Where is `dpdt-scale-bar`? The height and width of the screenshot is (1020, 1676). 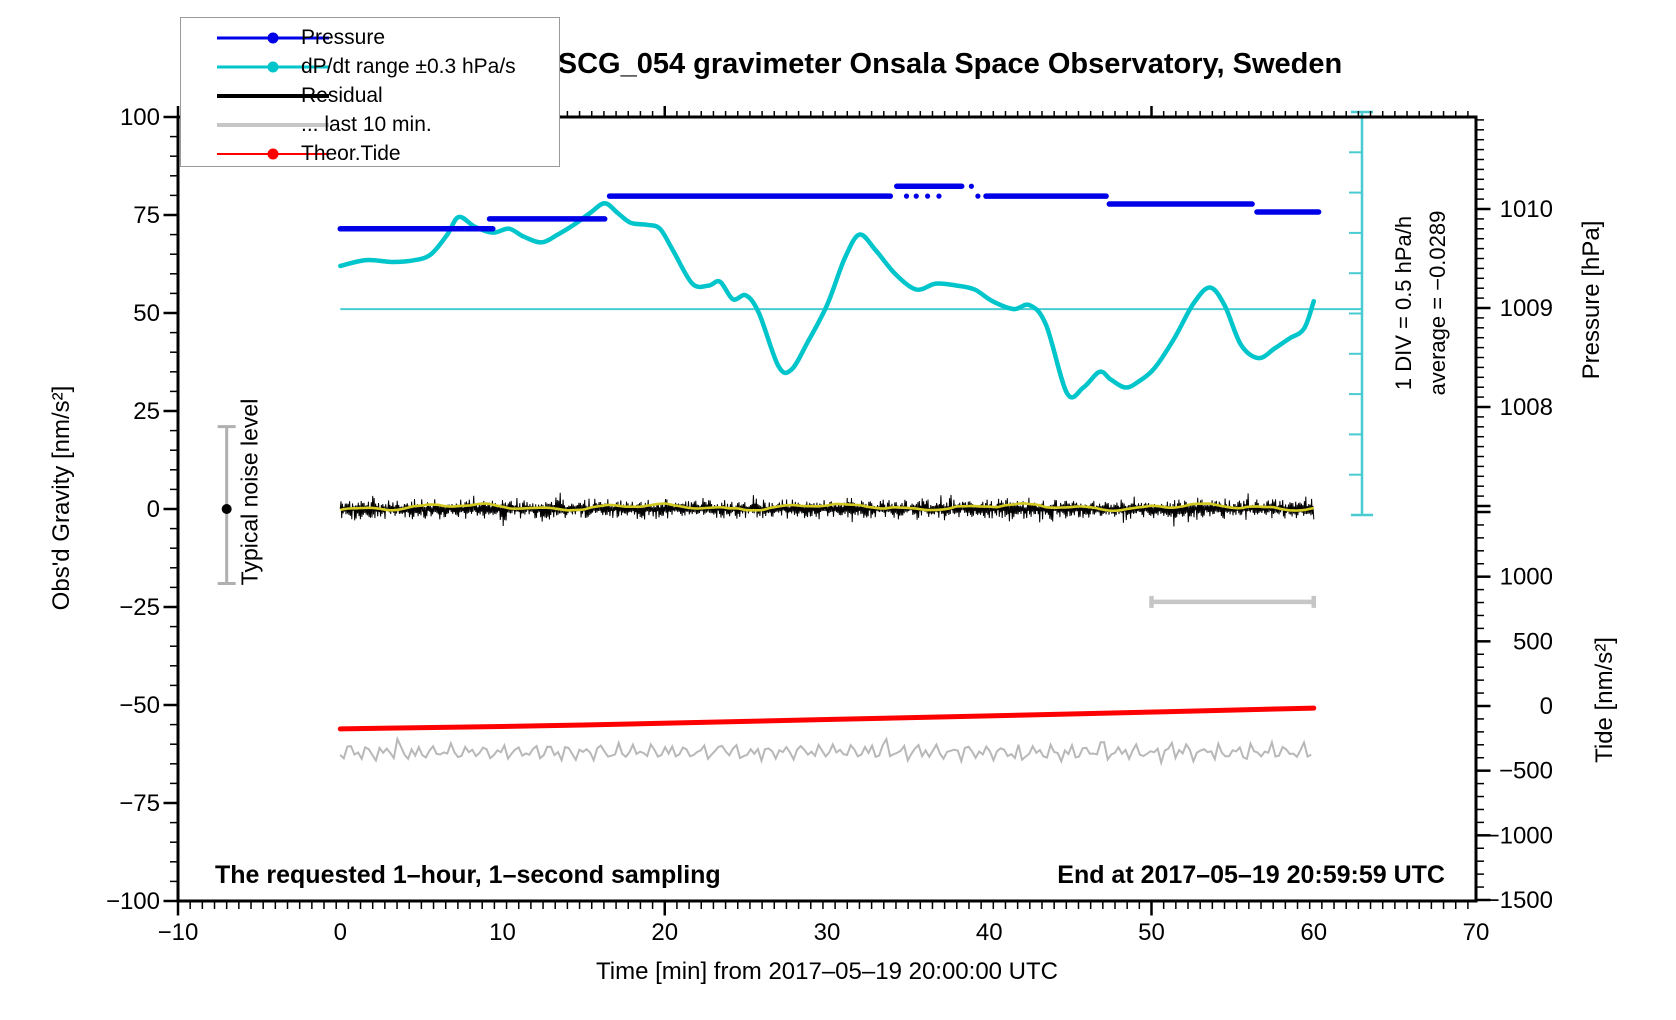
dpdt-scale-bar is located at coordinates (1361, 313).